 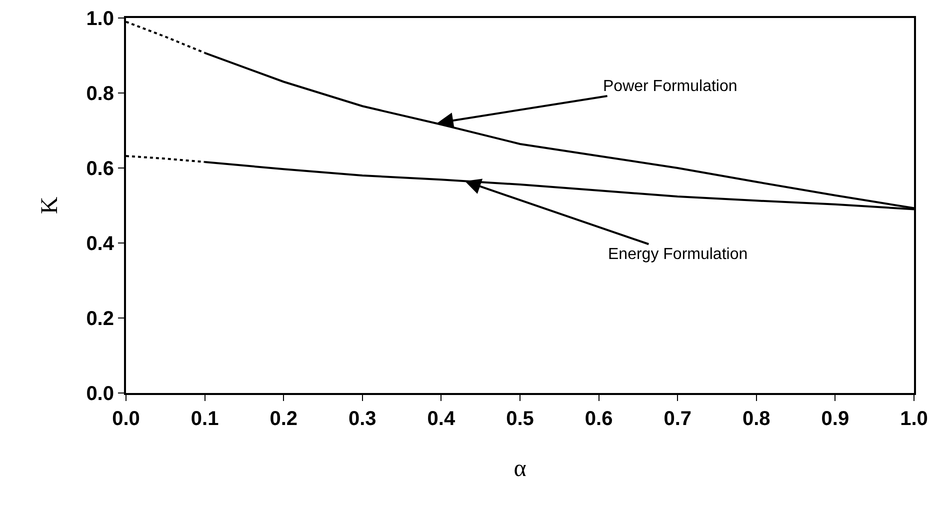 I want to click on annotation: Energy Formulation, so click(x=678, y=254).